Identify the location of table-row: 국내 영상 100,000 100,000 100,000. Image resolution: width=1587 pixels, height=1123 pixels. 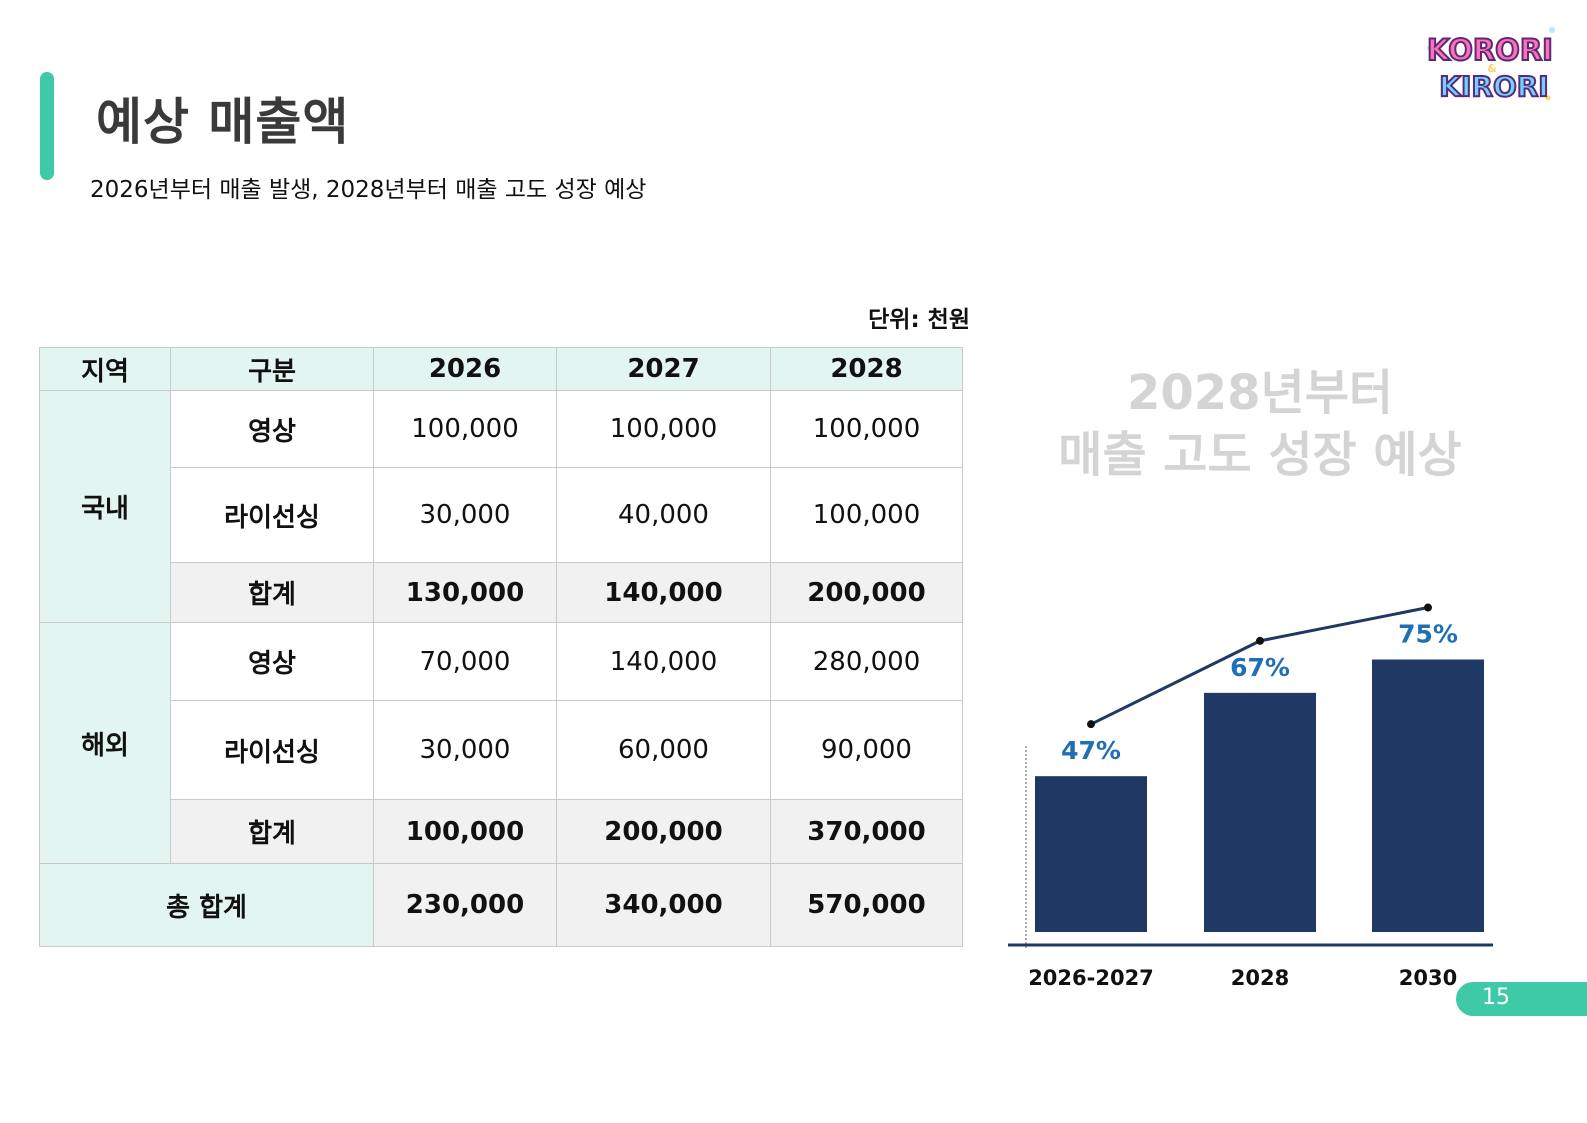
(501, 506).